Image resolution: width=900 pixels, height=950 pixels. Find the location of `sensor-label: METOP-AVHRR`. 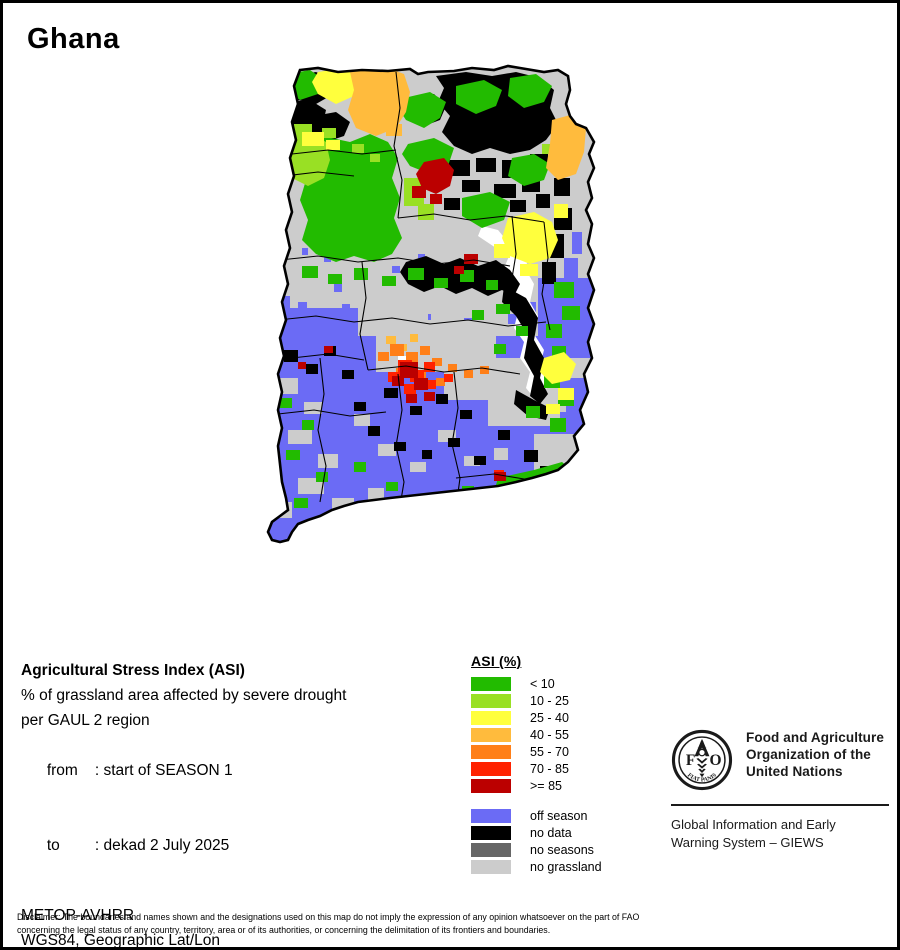

sensor-label: METOP-AVHRR is located at coordinates (78, 915).